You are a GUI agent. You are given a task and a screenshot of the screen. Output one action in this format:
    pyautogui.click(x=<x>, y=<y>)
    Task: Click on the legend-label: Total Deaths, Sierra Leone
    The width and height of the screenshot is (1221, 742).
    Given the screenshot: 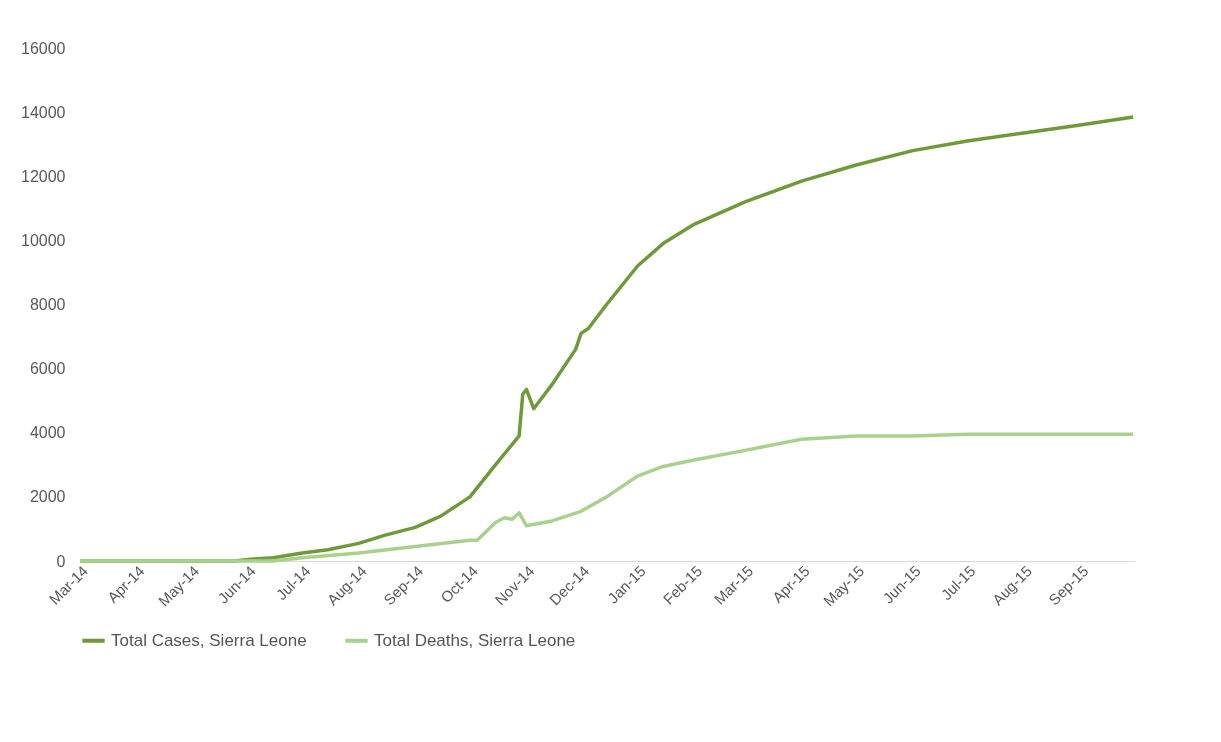 What is the action you would take?
    pyautogui.click(x=475, y=640)
    